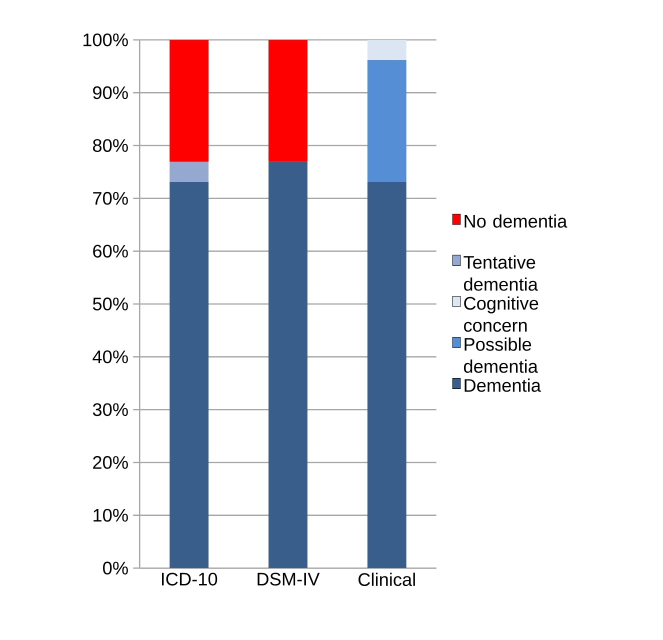 The width and height of the screenshot is (663, 640). What do you see at coordinates (110, 93) in the screenshot?
I see `y-tick-label: 90%` at bounding box center [110, 93].